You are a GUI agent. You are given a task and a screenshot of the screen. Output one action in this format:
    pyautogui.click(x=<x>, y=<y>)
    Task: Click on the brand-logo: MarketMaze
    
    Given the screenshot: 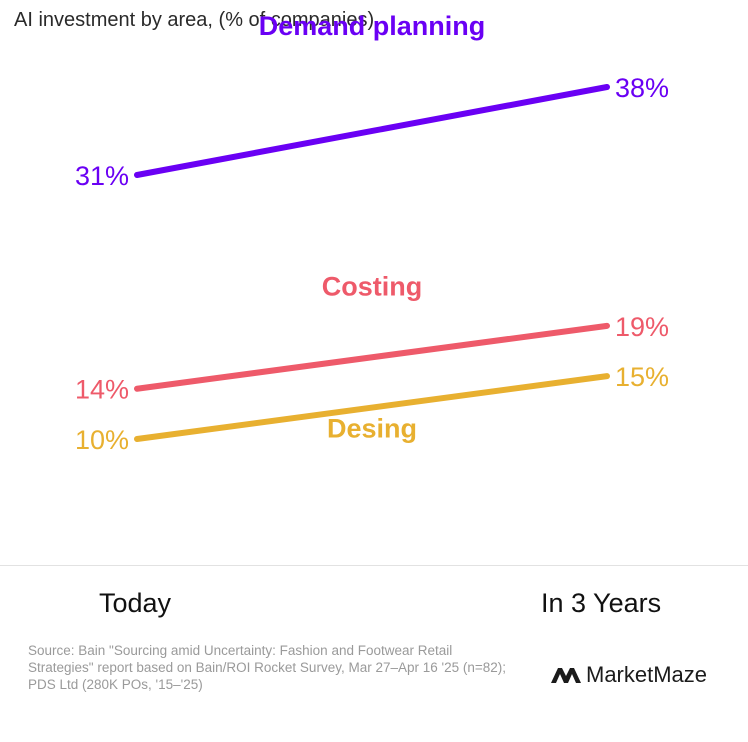 What is the action you would take?
    pyautogui.click(x=629, y=675)
    